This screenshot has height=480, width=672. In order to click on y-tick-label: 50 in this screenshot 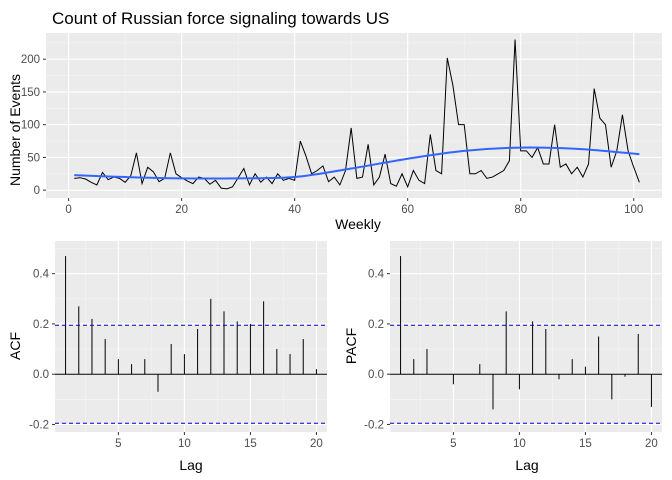, I will do `click(33, 158)`.